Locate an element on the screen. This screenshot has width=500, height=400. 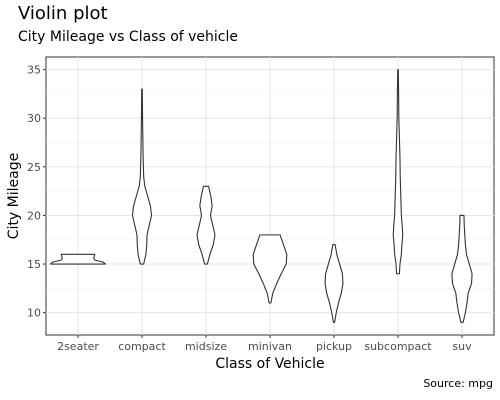
violin-minivan is located at coordinates (270, 269).